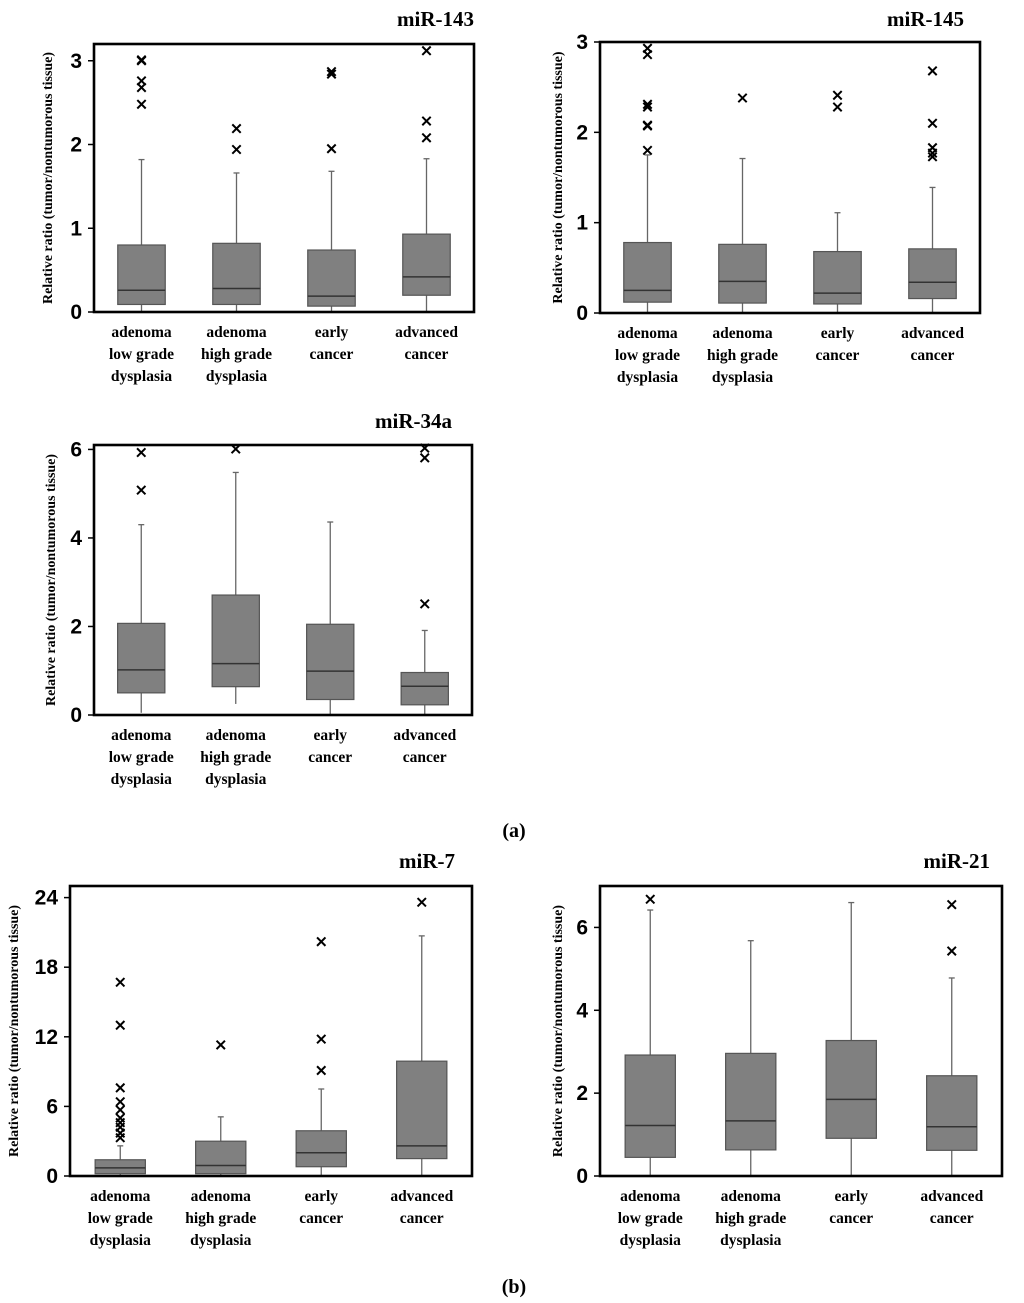  Describe the element at coordinates (957, 861) in the screenshot. I see `chart-title: miR-21` at that location.